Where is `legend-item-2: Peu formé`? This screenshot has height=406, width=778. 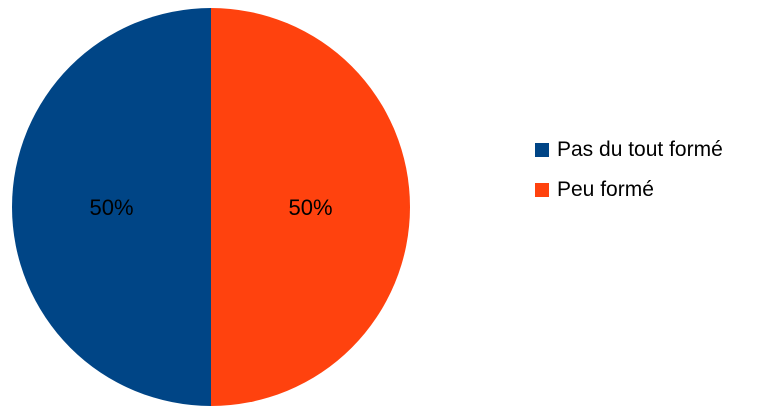 legend-item-2: Peu formé is located at coordinates (629, 190).